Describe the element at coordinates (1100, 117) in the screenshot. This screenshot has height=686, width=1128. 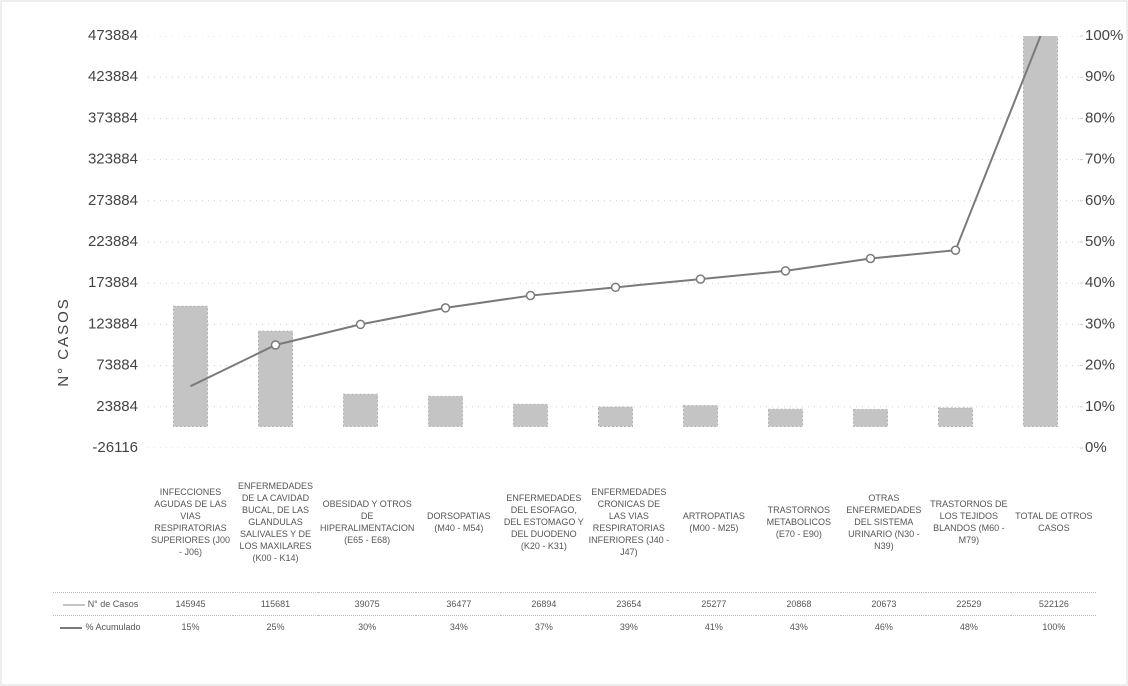
I see `y2-tick-label: 80%` at that location.